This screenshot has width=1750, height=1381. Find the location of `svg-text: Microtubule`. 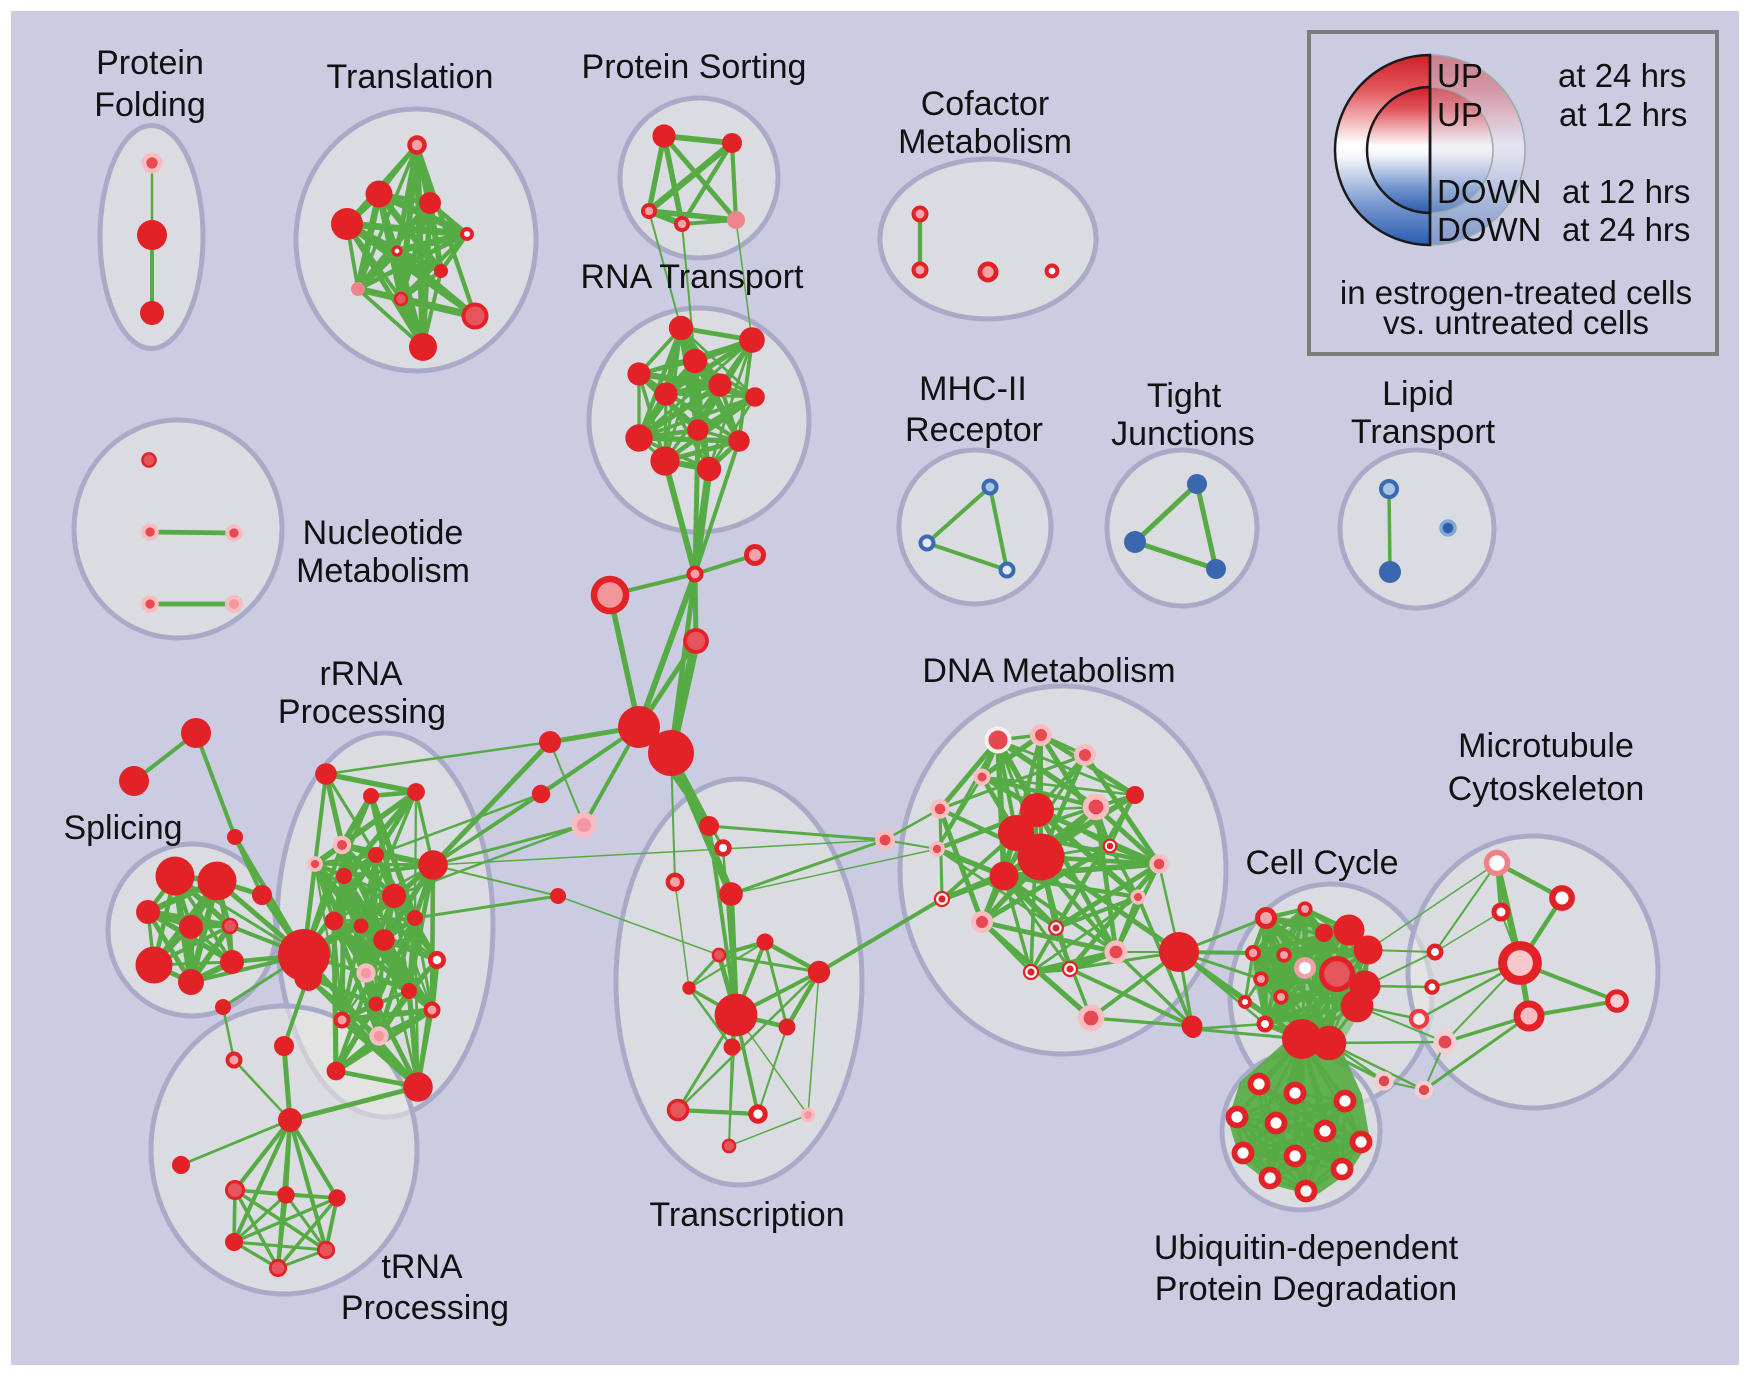

svg-text: Microtubule is located at coordinates (1546, 746).